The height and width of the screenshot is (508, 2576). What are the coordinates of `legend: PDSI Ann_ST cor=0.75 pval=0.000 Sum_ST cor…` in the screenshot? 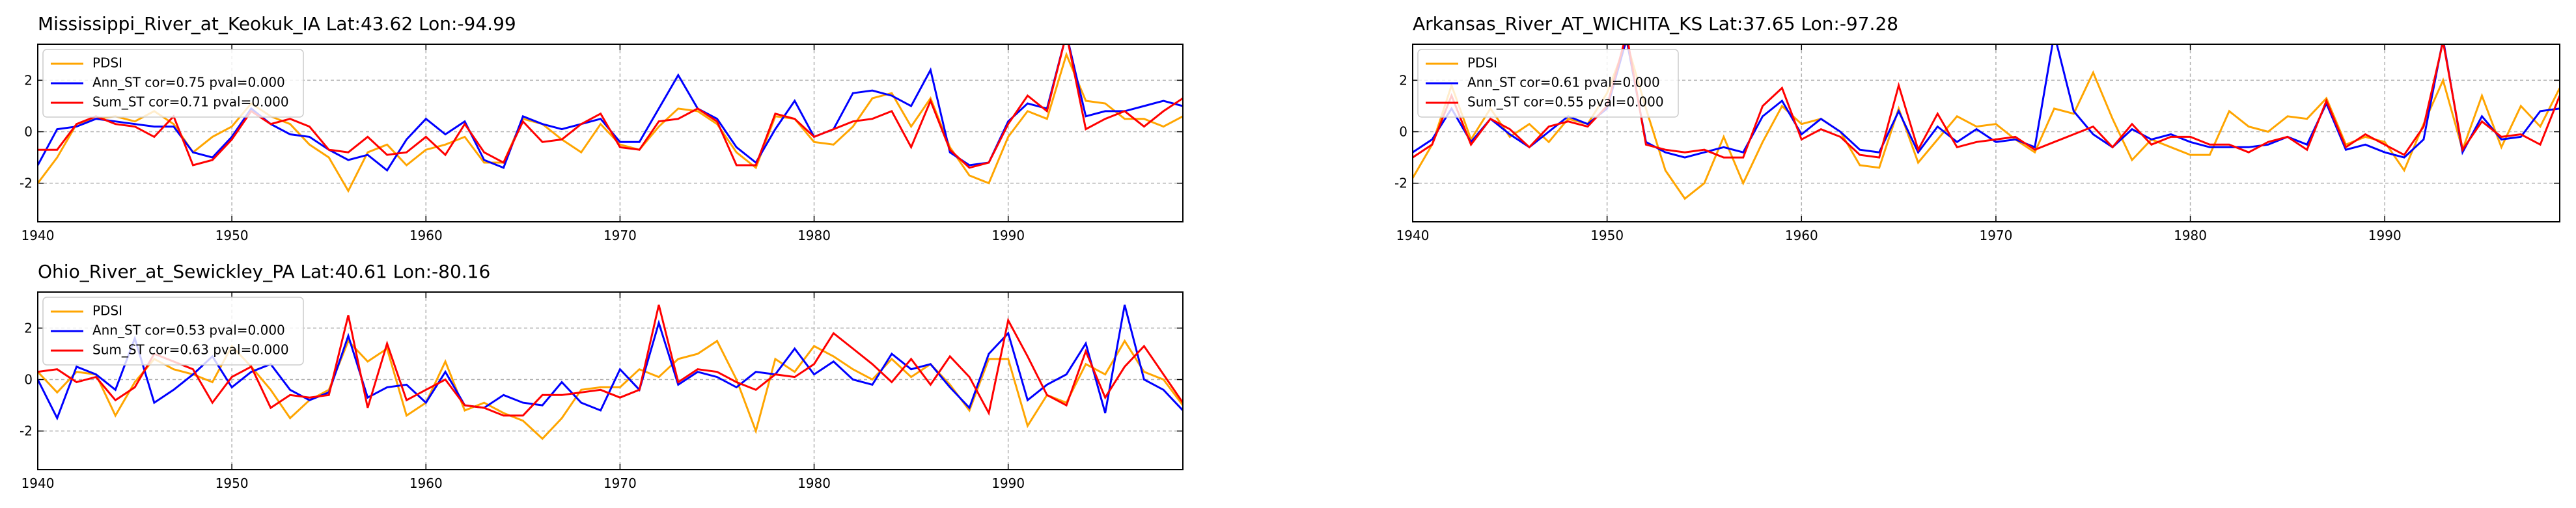 It's located at (173, 83).